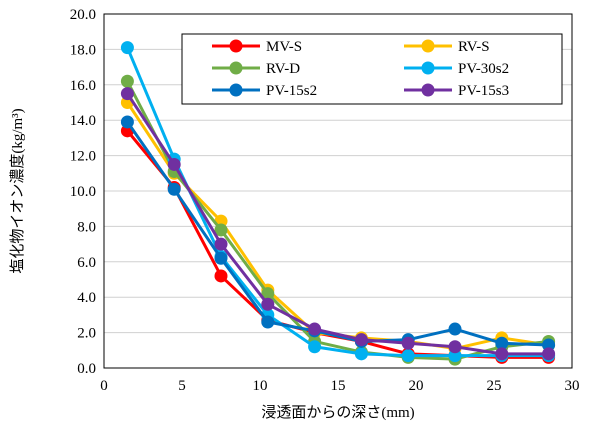 Image resolution: width=590 pixels, height=423 pixels. I want to click on y-tick-label: 20.0, so click(83, 15).